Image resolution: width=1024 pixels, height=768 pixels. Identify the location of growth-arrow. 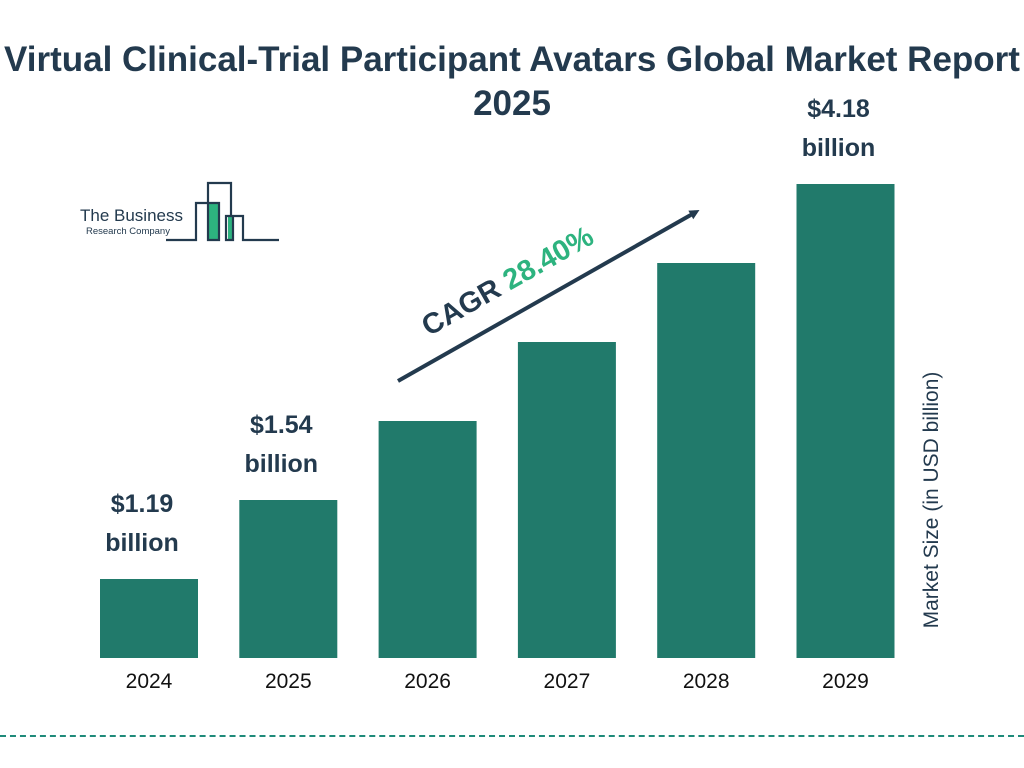
(548, 296).